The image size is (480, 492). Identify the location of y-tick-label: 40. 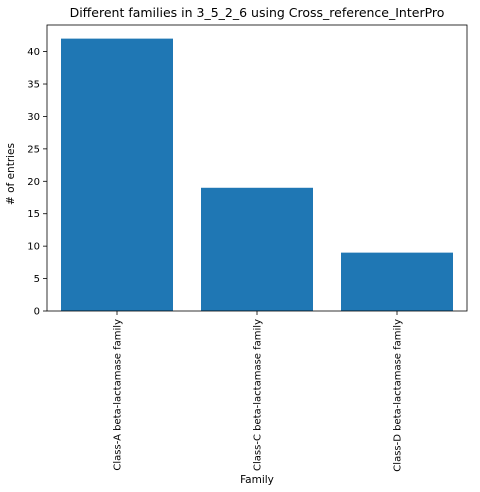
(33, 52).